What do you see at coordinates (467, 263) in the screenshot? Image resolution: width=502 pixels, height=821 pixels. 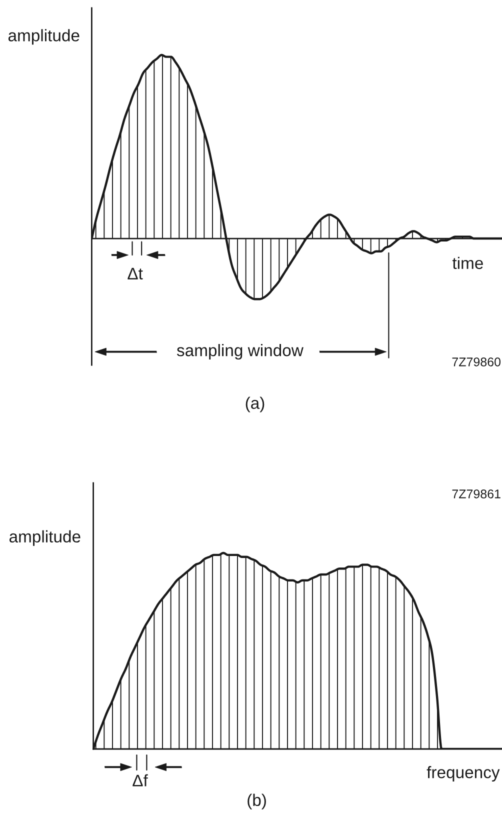 I see `x-axis-title: time` at bounding box center [467, 263].